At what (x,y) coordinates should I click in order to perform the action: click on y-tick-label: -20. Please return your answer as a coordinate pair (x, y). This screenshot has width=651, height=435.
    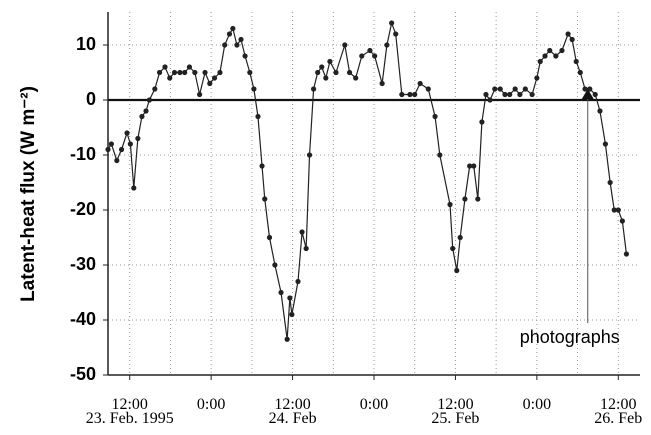
    Looking at the image, I should click on (83, 209).